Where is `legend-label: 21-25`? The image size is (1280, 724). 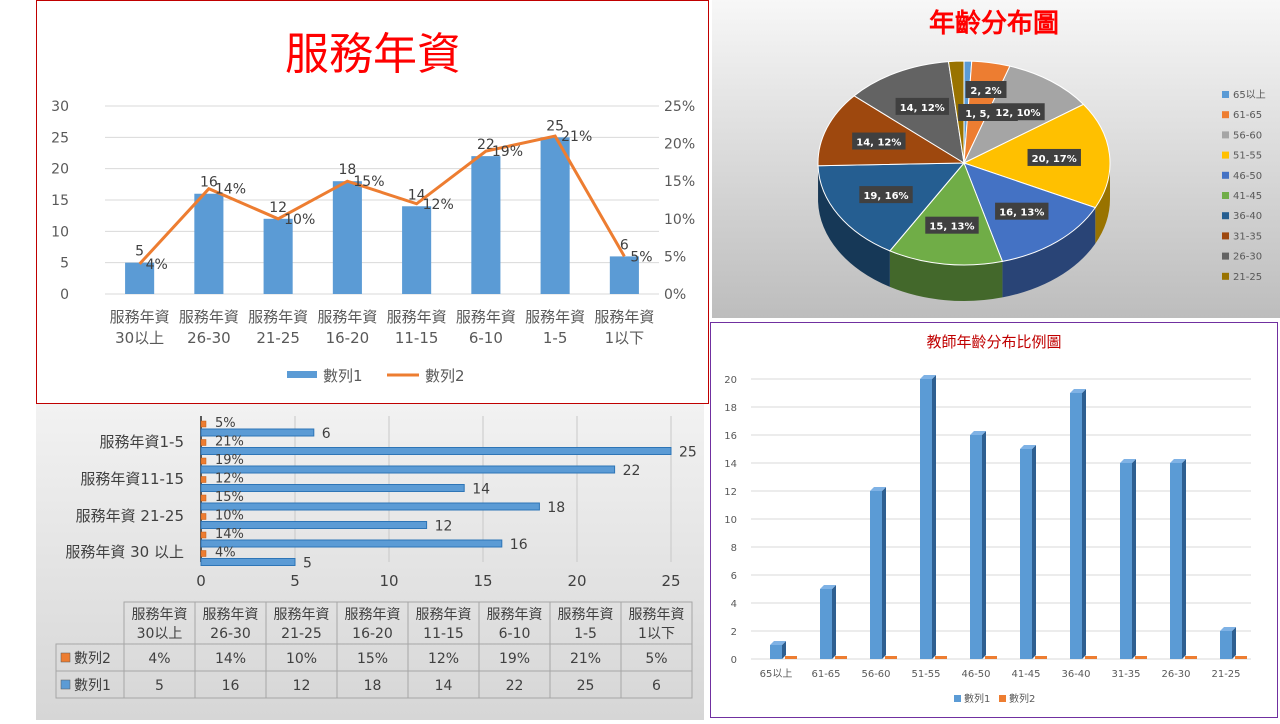
legend-label: 21-25 is located at coordinates (1247, 277).